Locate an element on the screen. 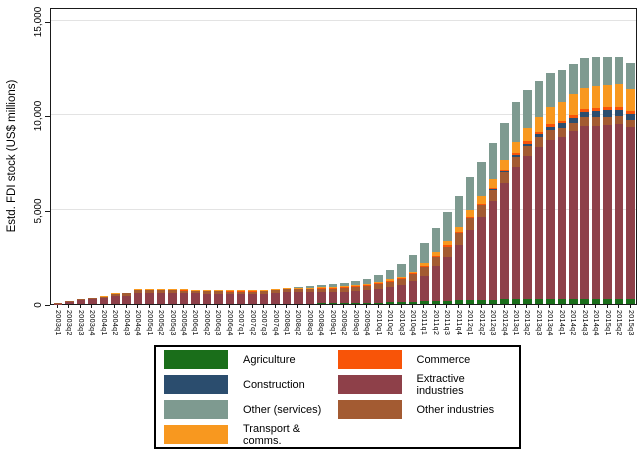 This screenshot has width=640, height=452. x-tick-label-2012q3: 2012q3 is located at coordinates (493, 323).